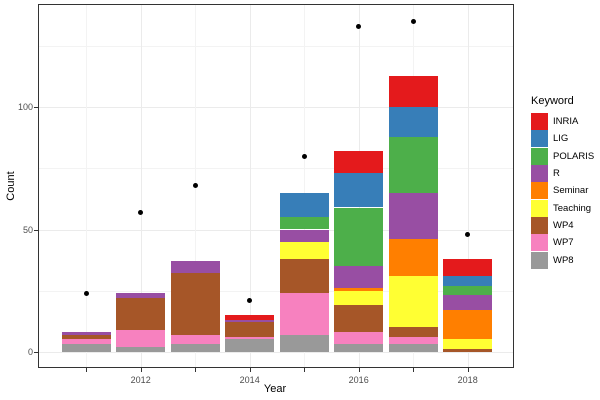  I want to click on bar-segment-2017-lig, so click(413, 122).